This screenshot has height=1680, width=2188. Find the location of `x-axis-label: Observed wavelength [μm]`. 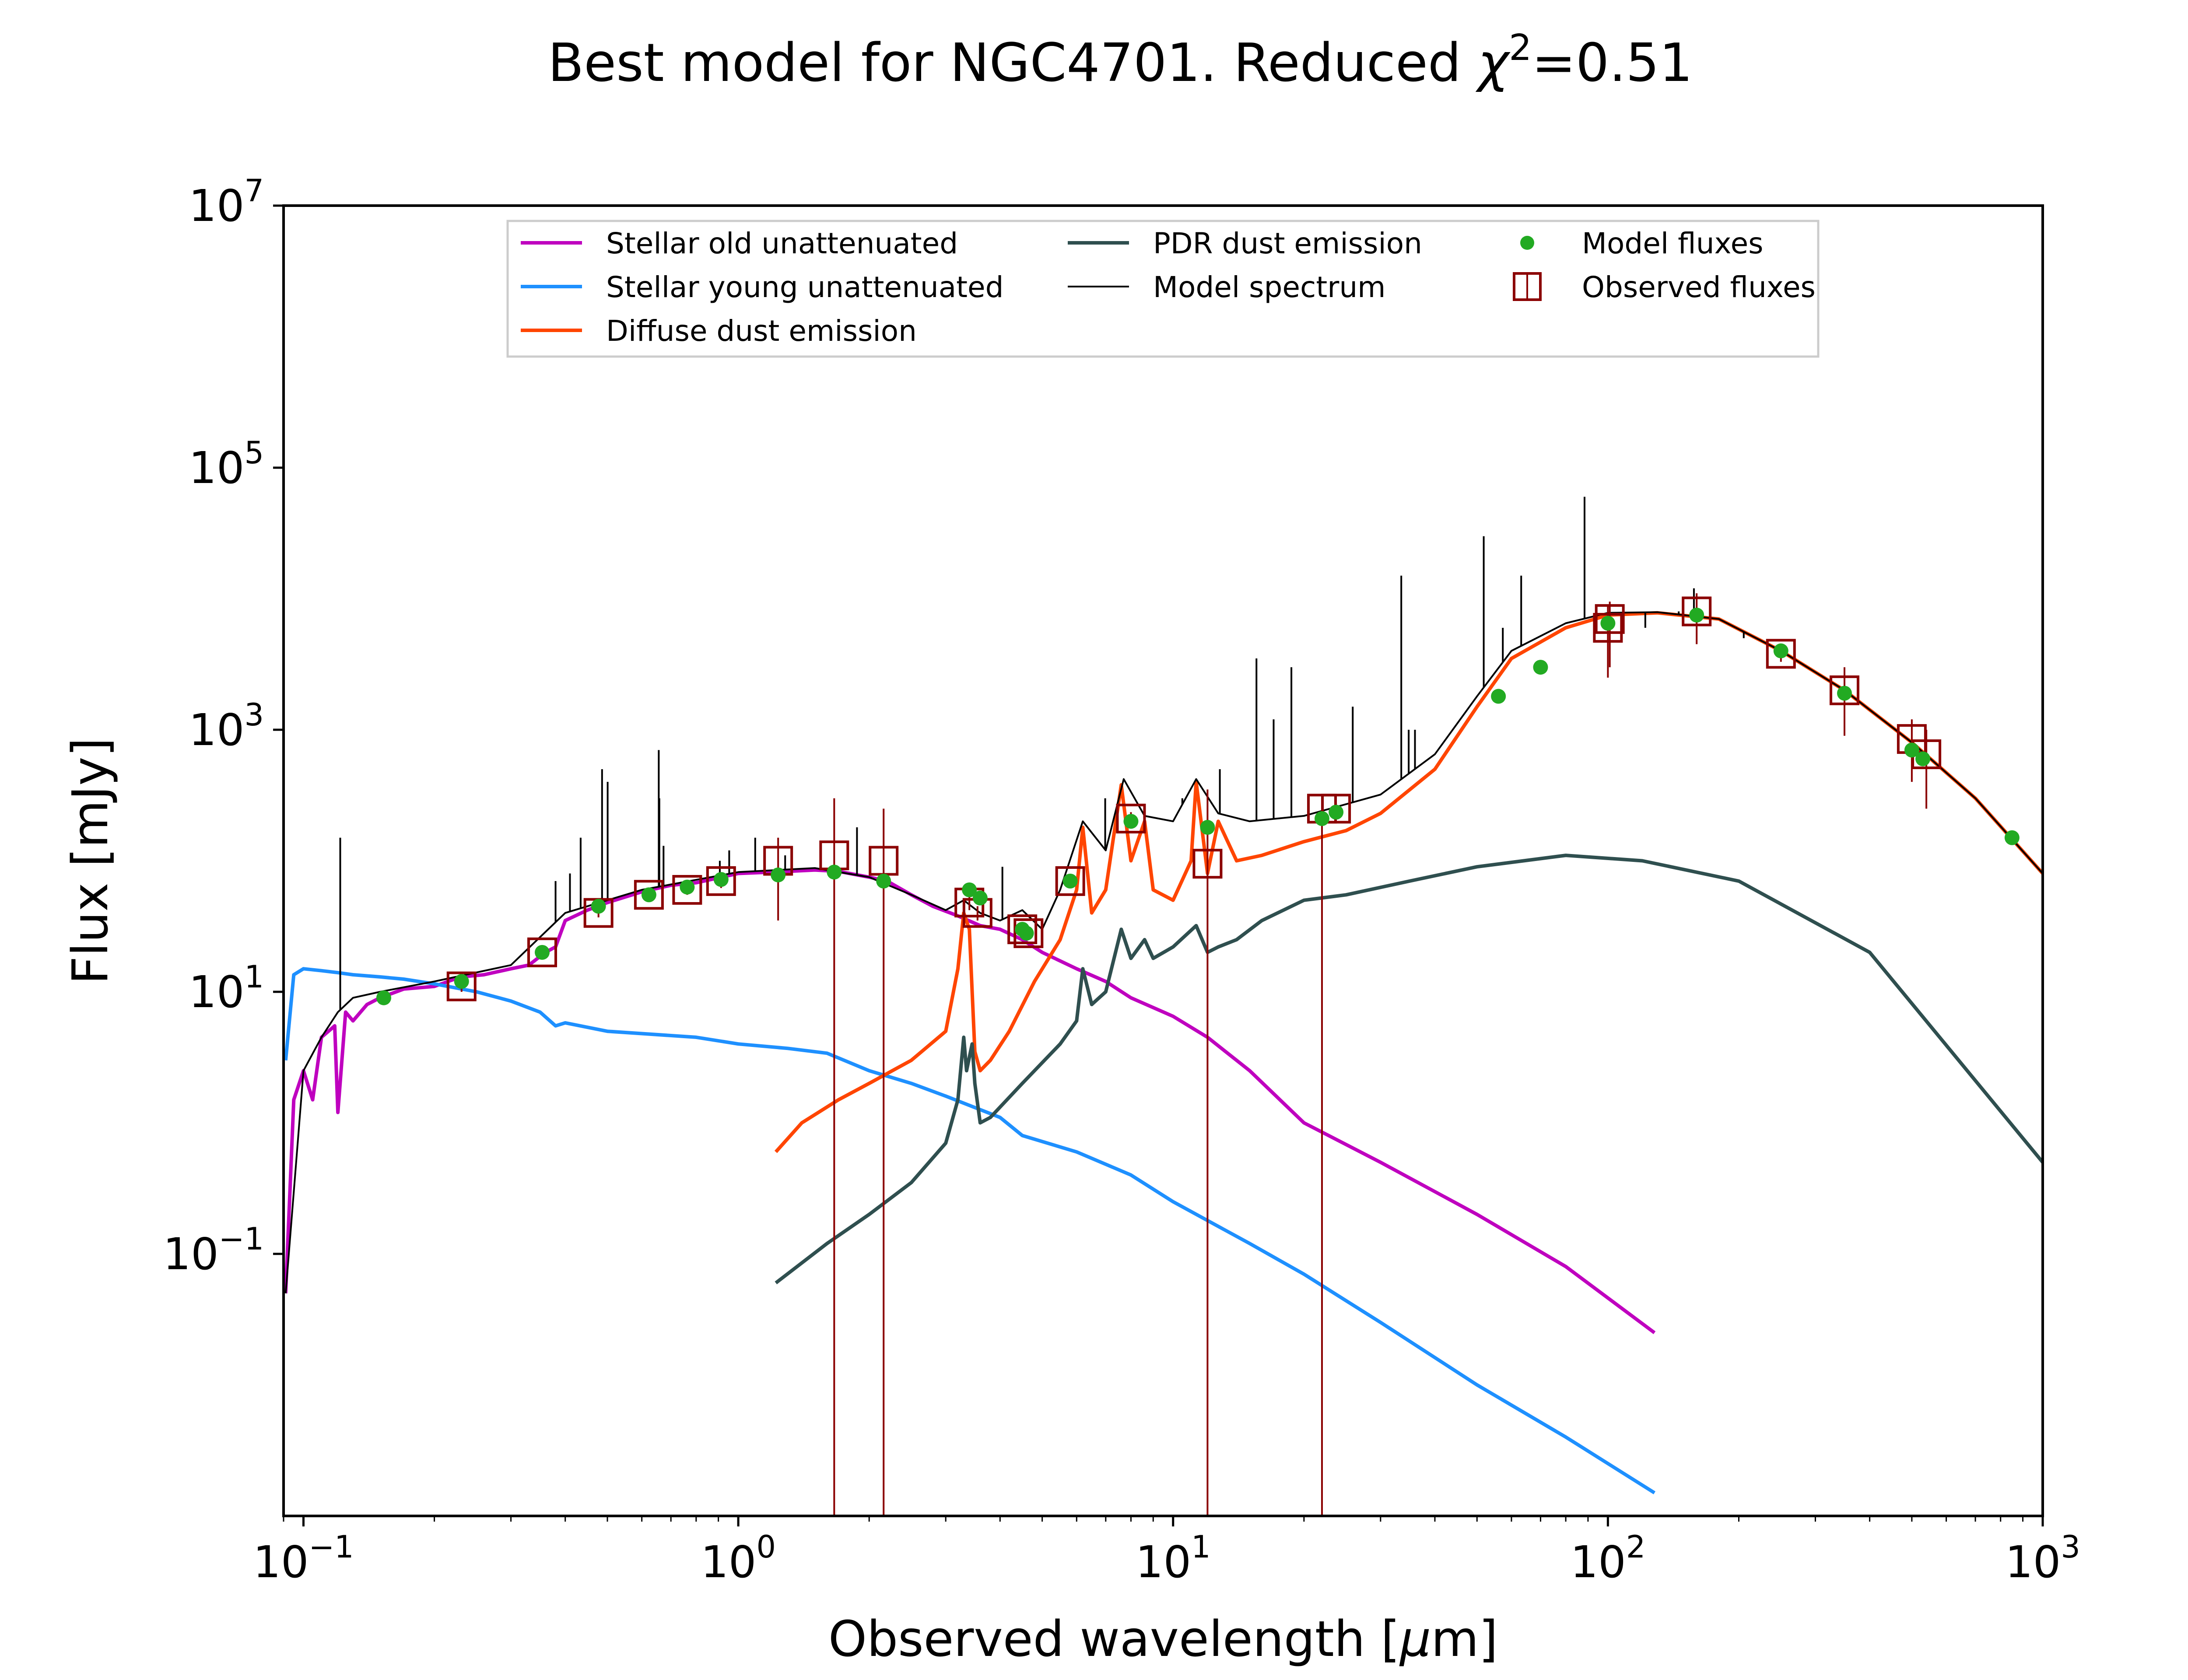

x-axis-label: Observed wavelength [μm] is located at coordinates (1163, 1639).